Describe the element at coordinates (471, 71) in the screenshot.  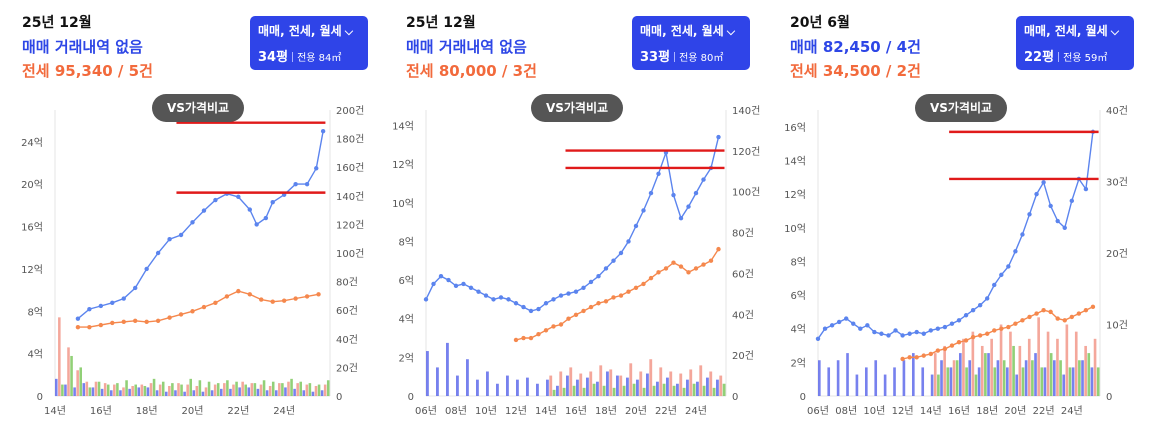
I see `lease-summary: 전세 80,000 / 3건` at that location.